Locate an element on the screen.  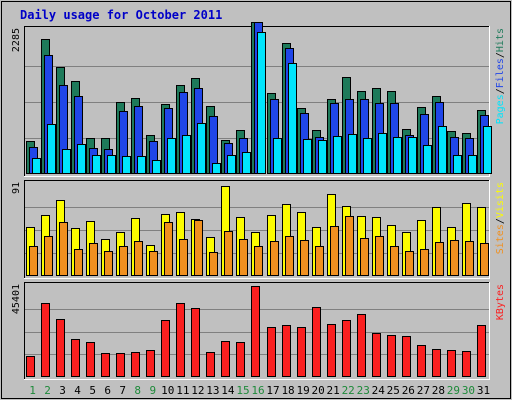
x-tick-label-7: 7 is located at coordinates (122, 390).